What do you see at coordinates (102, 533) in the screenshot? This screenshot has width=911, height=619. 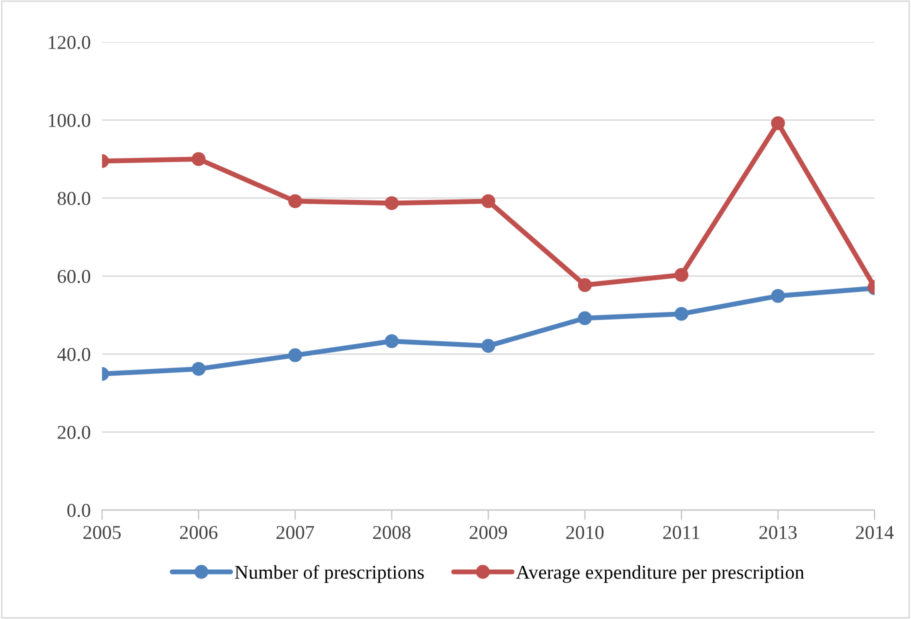 I see `x-tick-label: 2005` at bounding box center [102, 533].